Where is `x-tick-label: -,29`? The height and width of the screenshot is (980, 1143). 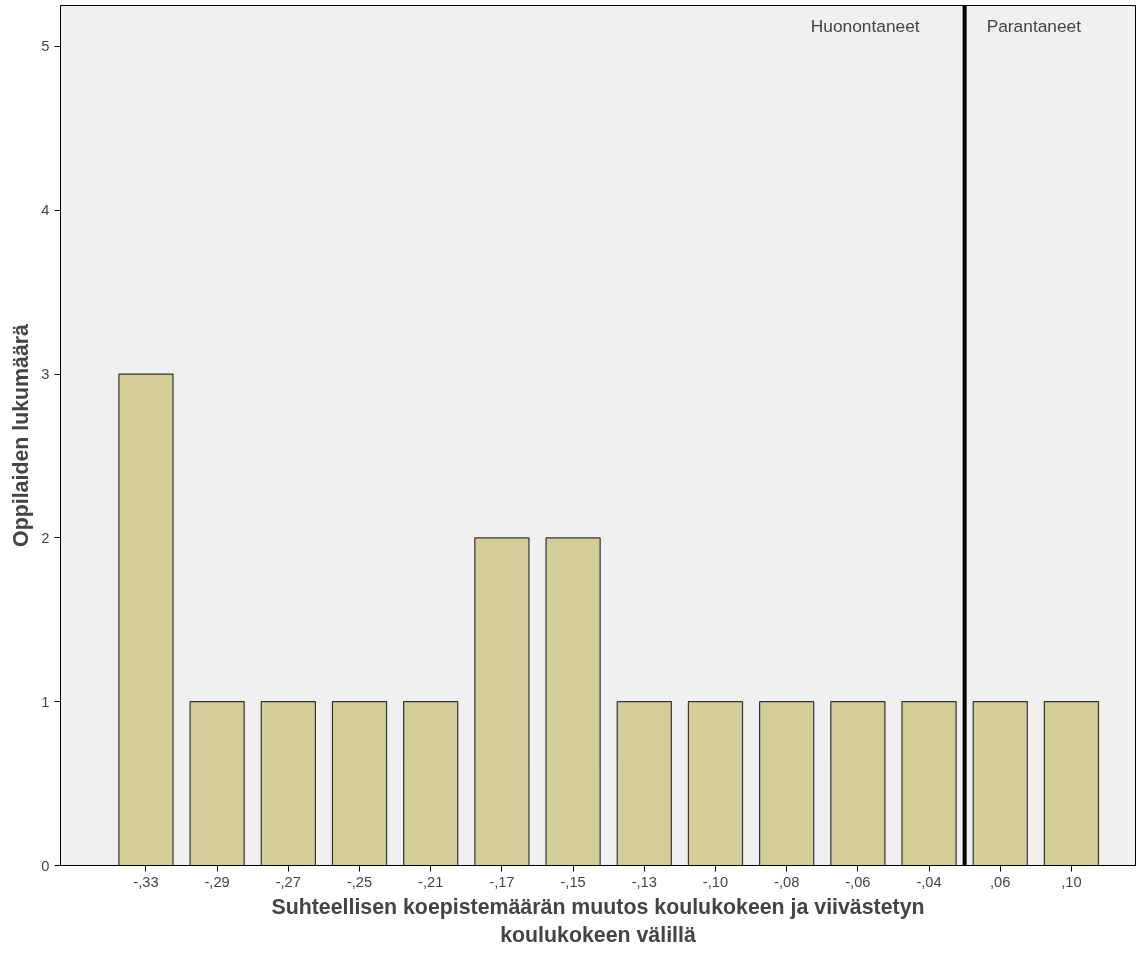 x-tick-label: -,29 is located at coordinates (217, 881).